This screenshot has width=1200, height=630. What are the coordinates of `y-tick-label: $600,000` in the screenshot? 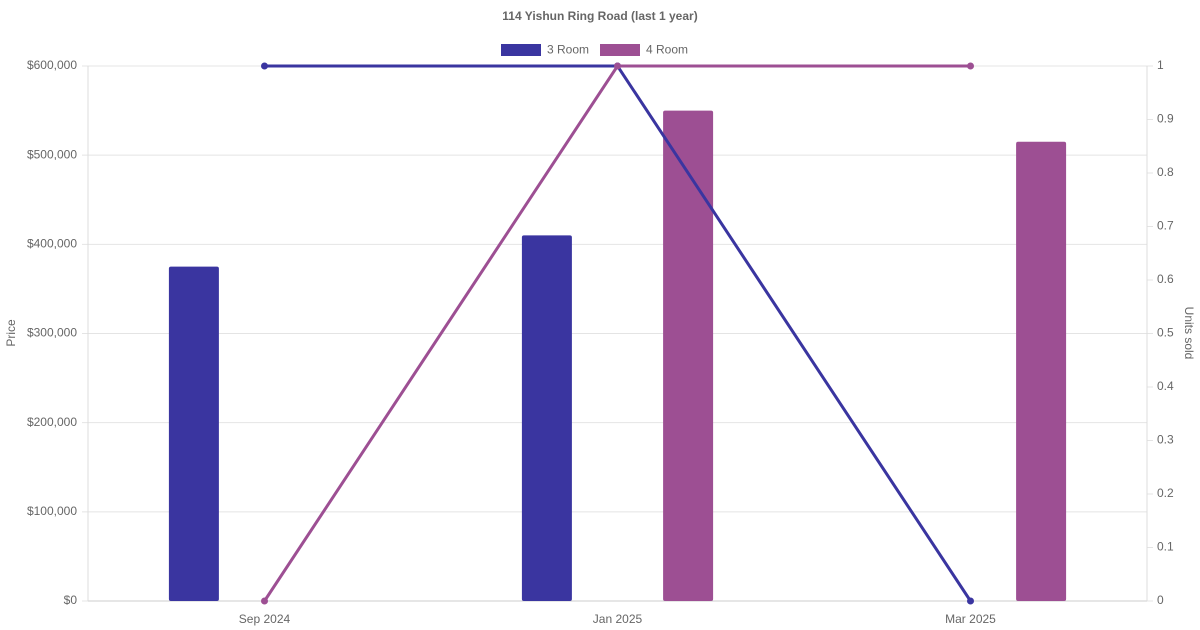 It's located at (52, 65).